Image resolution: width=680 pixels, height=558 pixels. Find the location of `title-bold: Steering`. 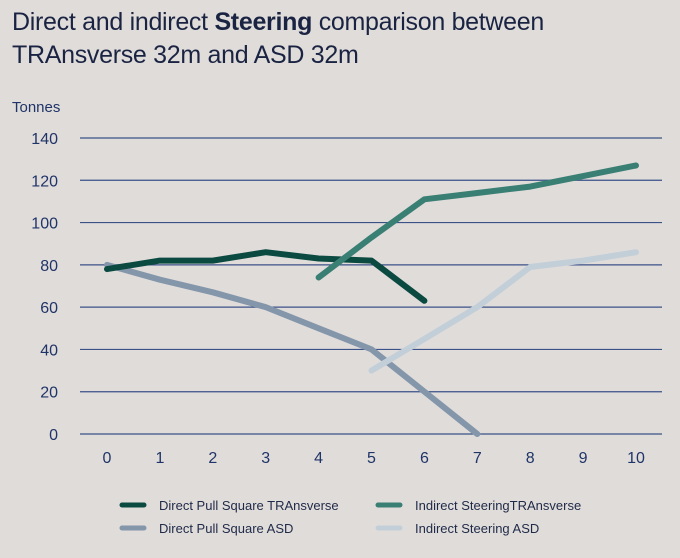

title-bold: Steering is located at coordinates (263, 22).